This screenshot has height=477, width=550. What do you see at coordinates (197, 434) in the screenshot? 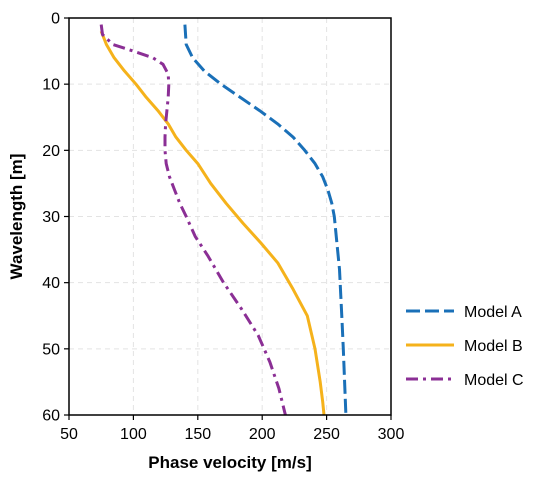
I see `x-tick-label: 150` at bounding box center [197, 434].